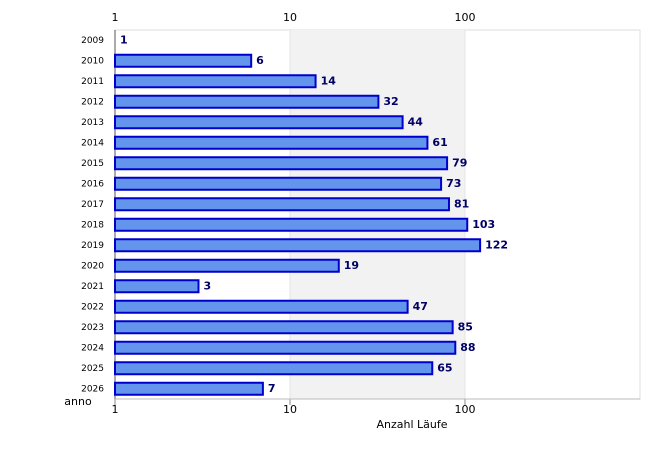 Image resolution: width=650 pixels, height=450 pixels. Describe the element at coordinates (461, 203) in the screenshot. I see `data-label: 81` at that location.